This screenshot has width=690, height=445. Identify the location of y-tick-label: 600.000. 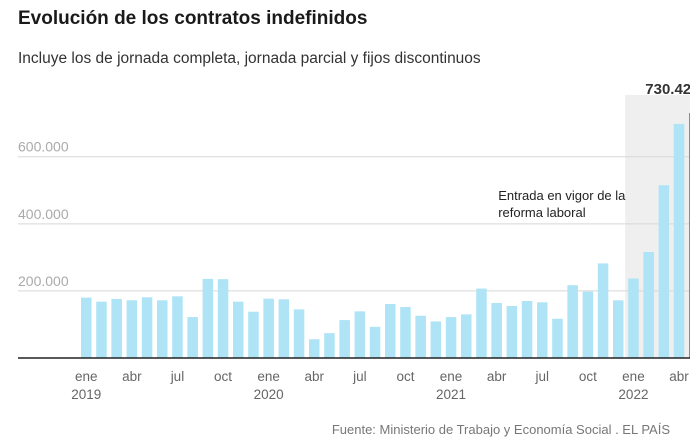
(43, 147).